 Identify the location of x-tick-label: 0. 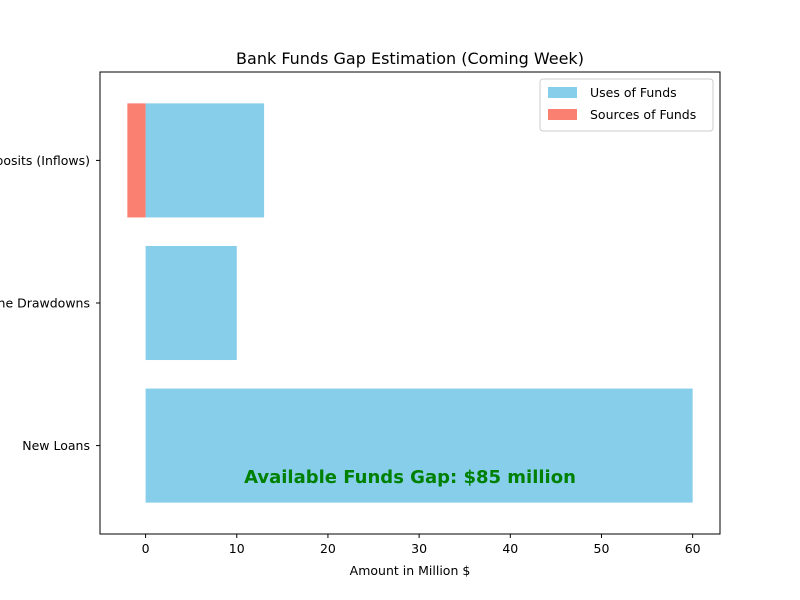
(146, 548).